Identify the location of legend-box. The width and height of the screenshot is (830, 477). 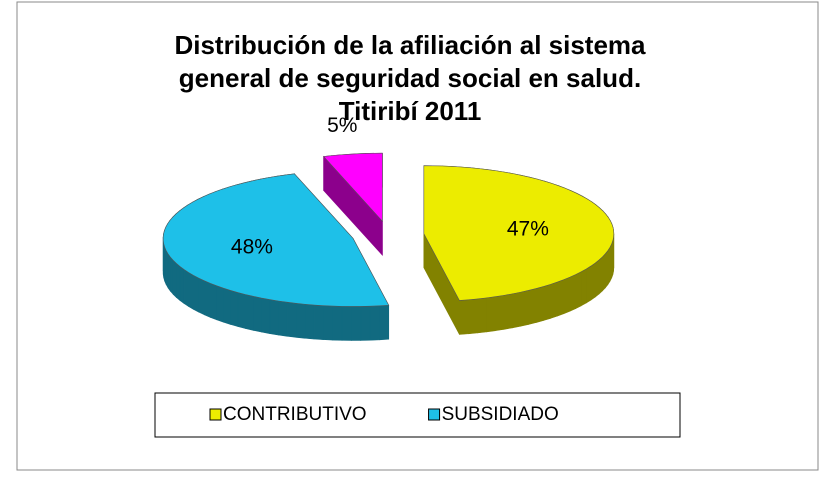
(417, 415).